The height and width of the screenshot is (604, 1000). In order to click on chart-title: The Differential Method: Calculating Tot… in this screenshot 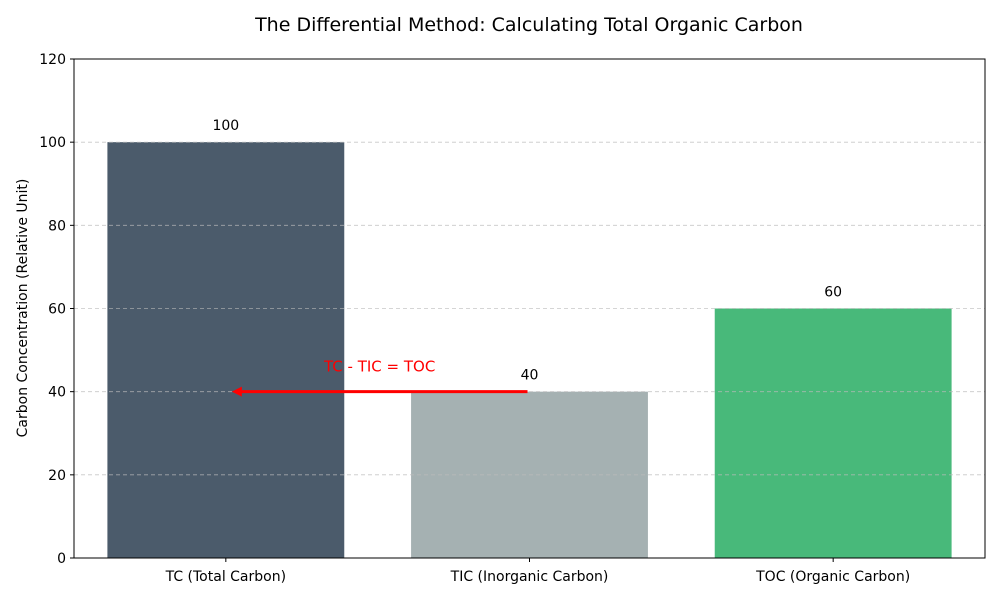, I will do `click(528, 25)`.